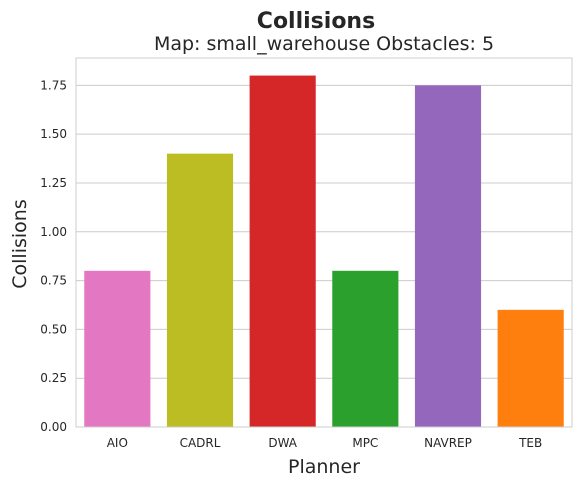 The width and height of the screenshot is (582, 486). I want to click on y-tick-label: 0.25, so click(53, 378).